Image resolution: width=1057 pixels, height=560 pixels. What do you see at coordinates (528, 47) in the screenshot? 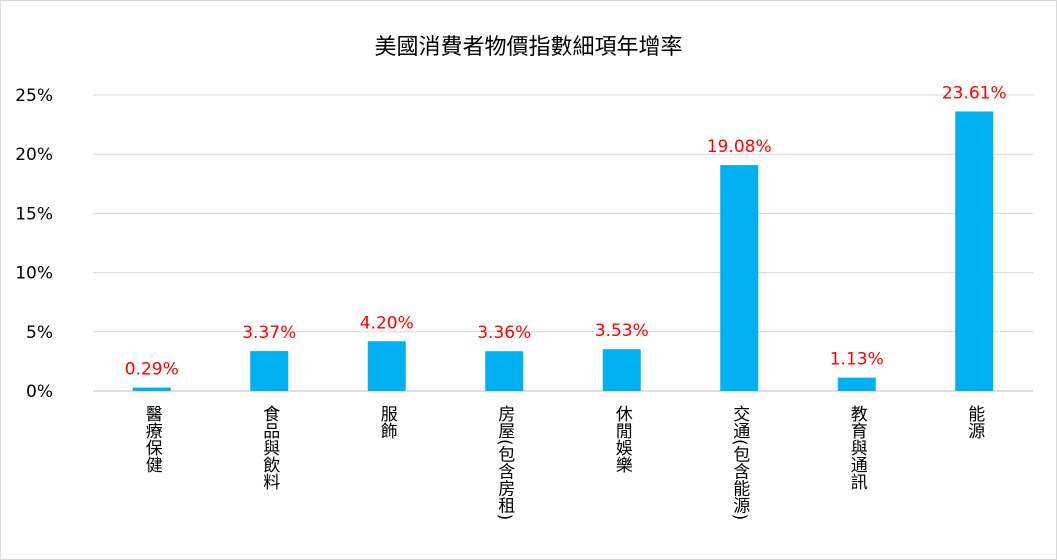
I see `chart-title: 美國消費者物價指數細項年增率` at bounding box center [528, 47].